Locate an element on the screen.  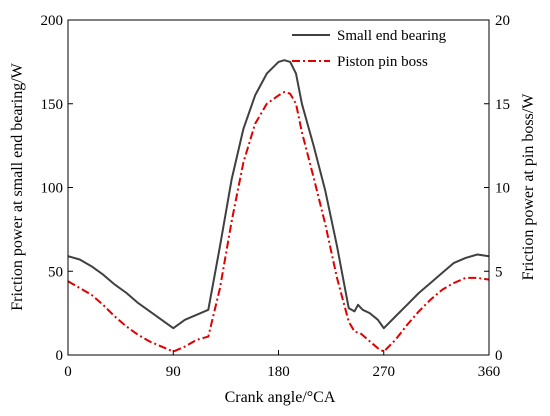
y-right-tick-label: 10 is located at coordinates (502, 189).